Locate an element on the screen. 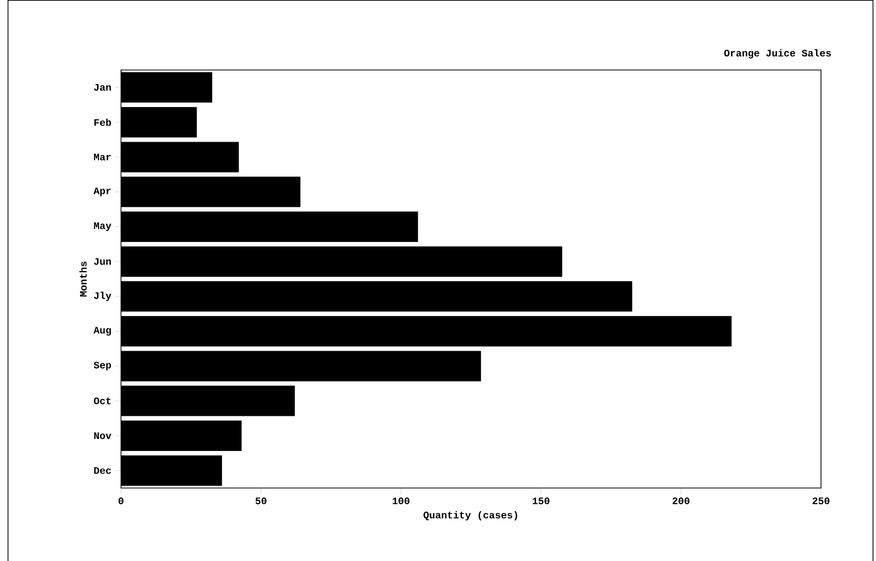 The width and height of the screenshot is (876, 561). x-tick-label: 0 is located at coordinates (121, 501).